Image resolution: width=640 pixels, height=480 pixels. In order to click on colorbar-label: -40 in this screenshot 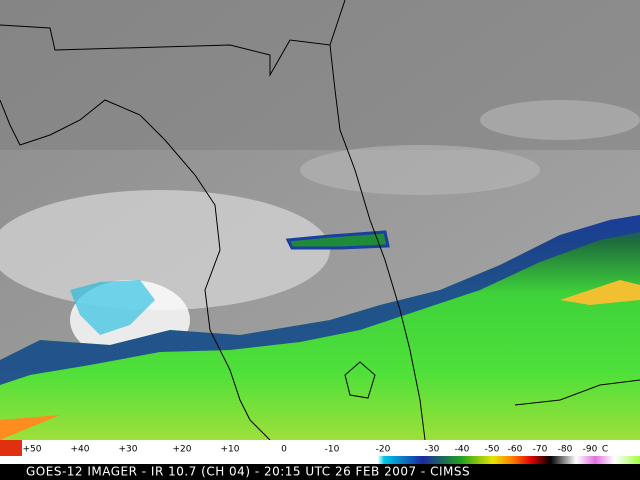, I will do `click(462, 450)`.